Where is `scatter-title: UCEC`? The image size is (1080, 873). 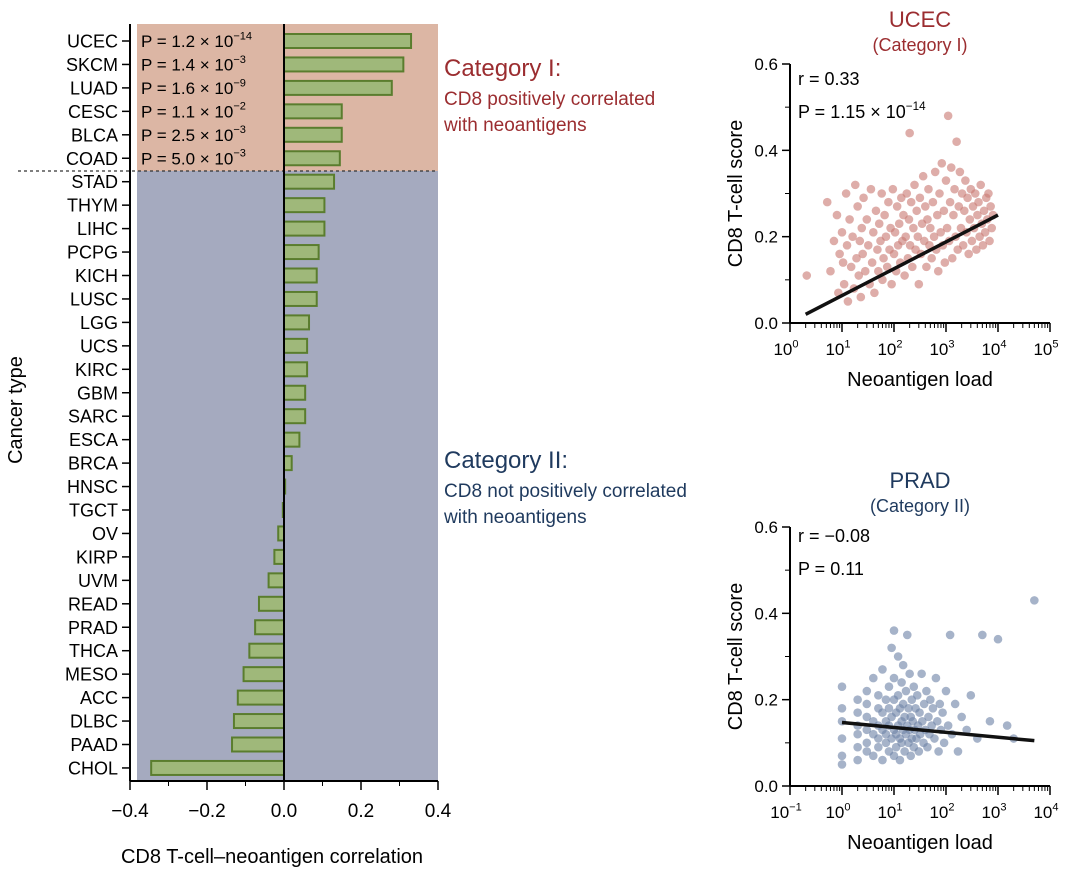 scatter-title: UCEC is located at coordinates (920, 19).